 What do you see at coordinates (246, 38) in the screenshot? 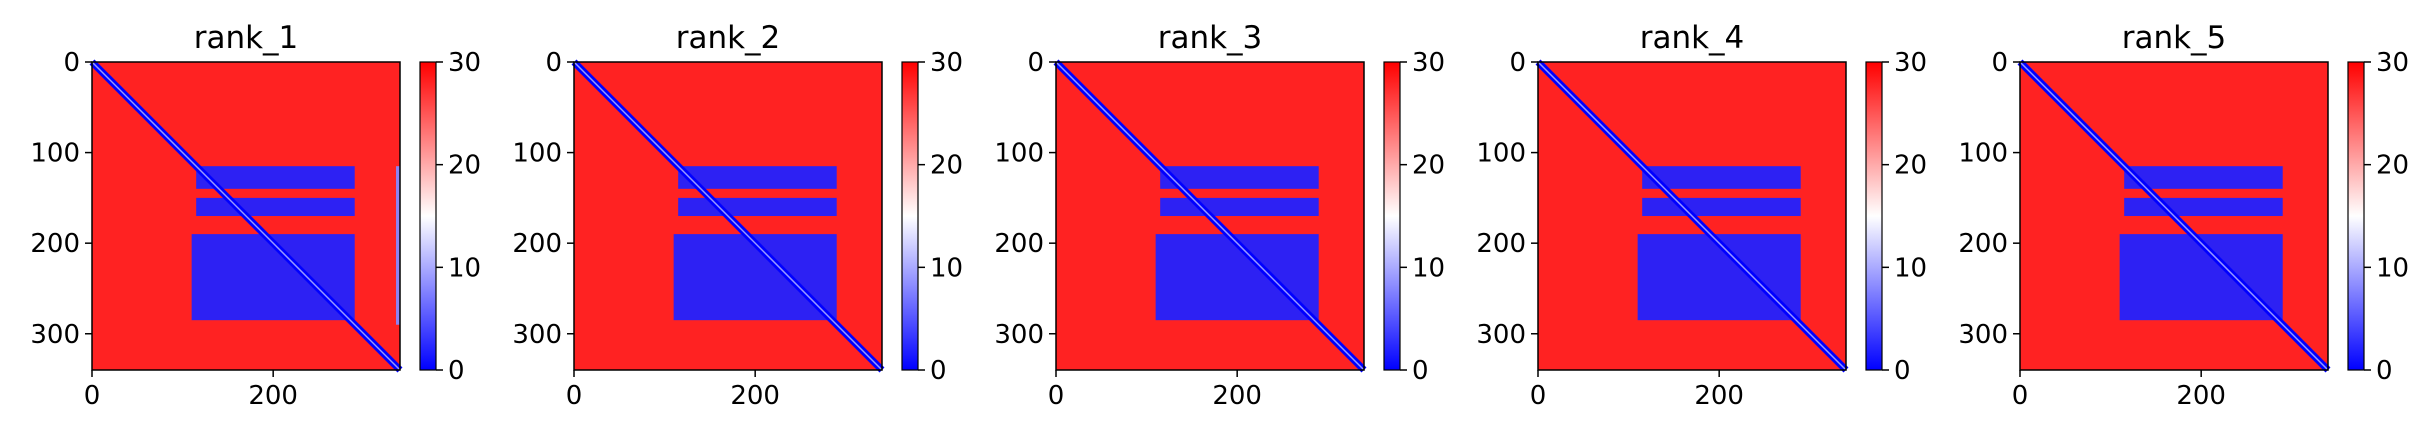
I see `panel-title: rank_1` at bounding box center [246, 38].